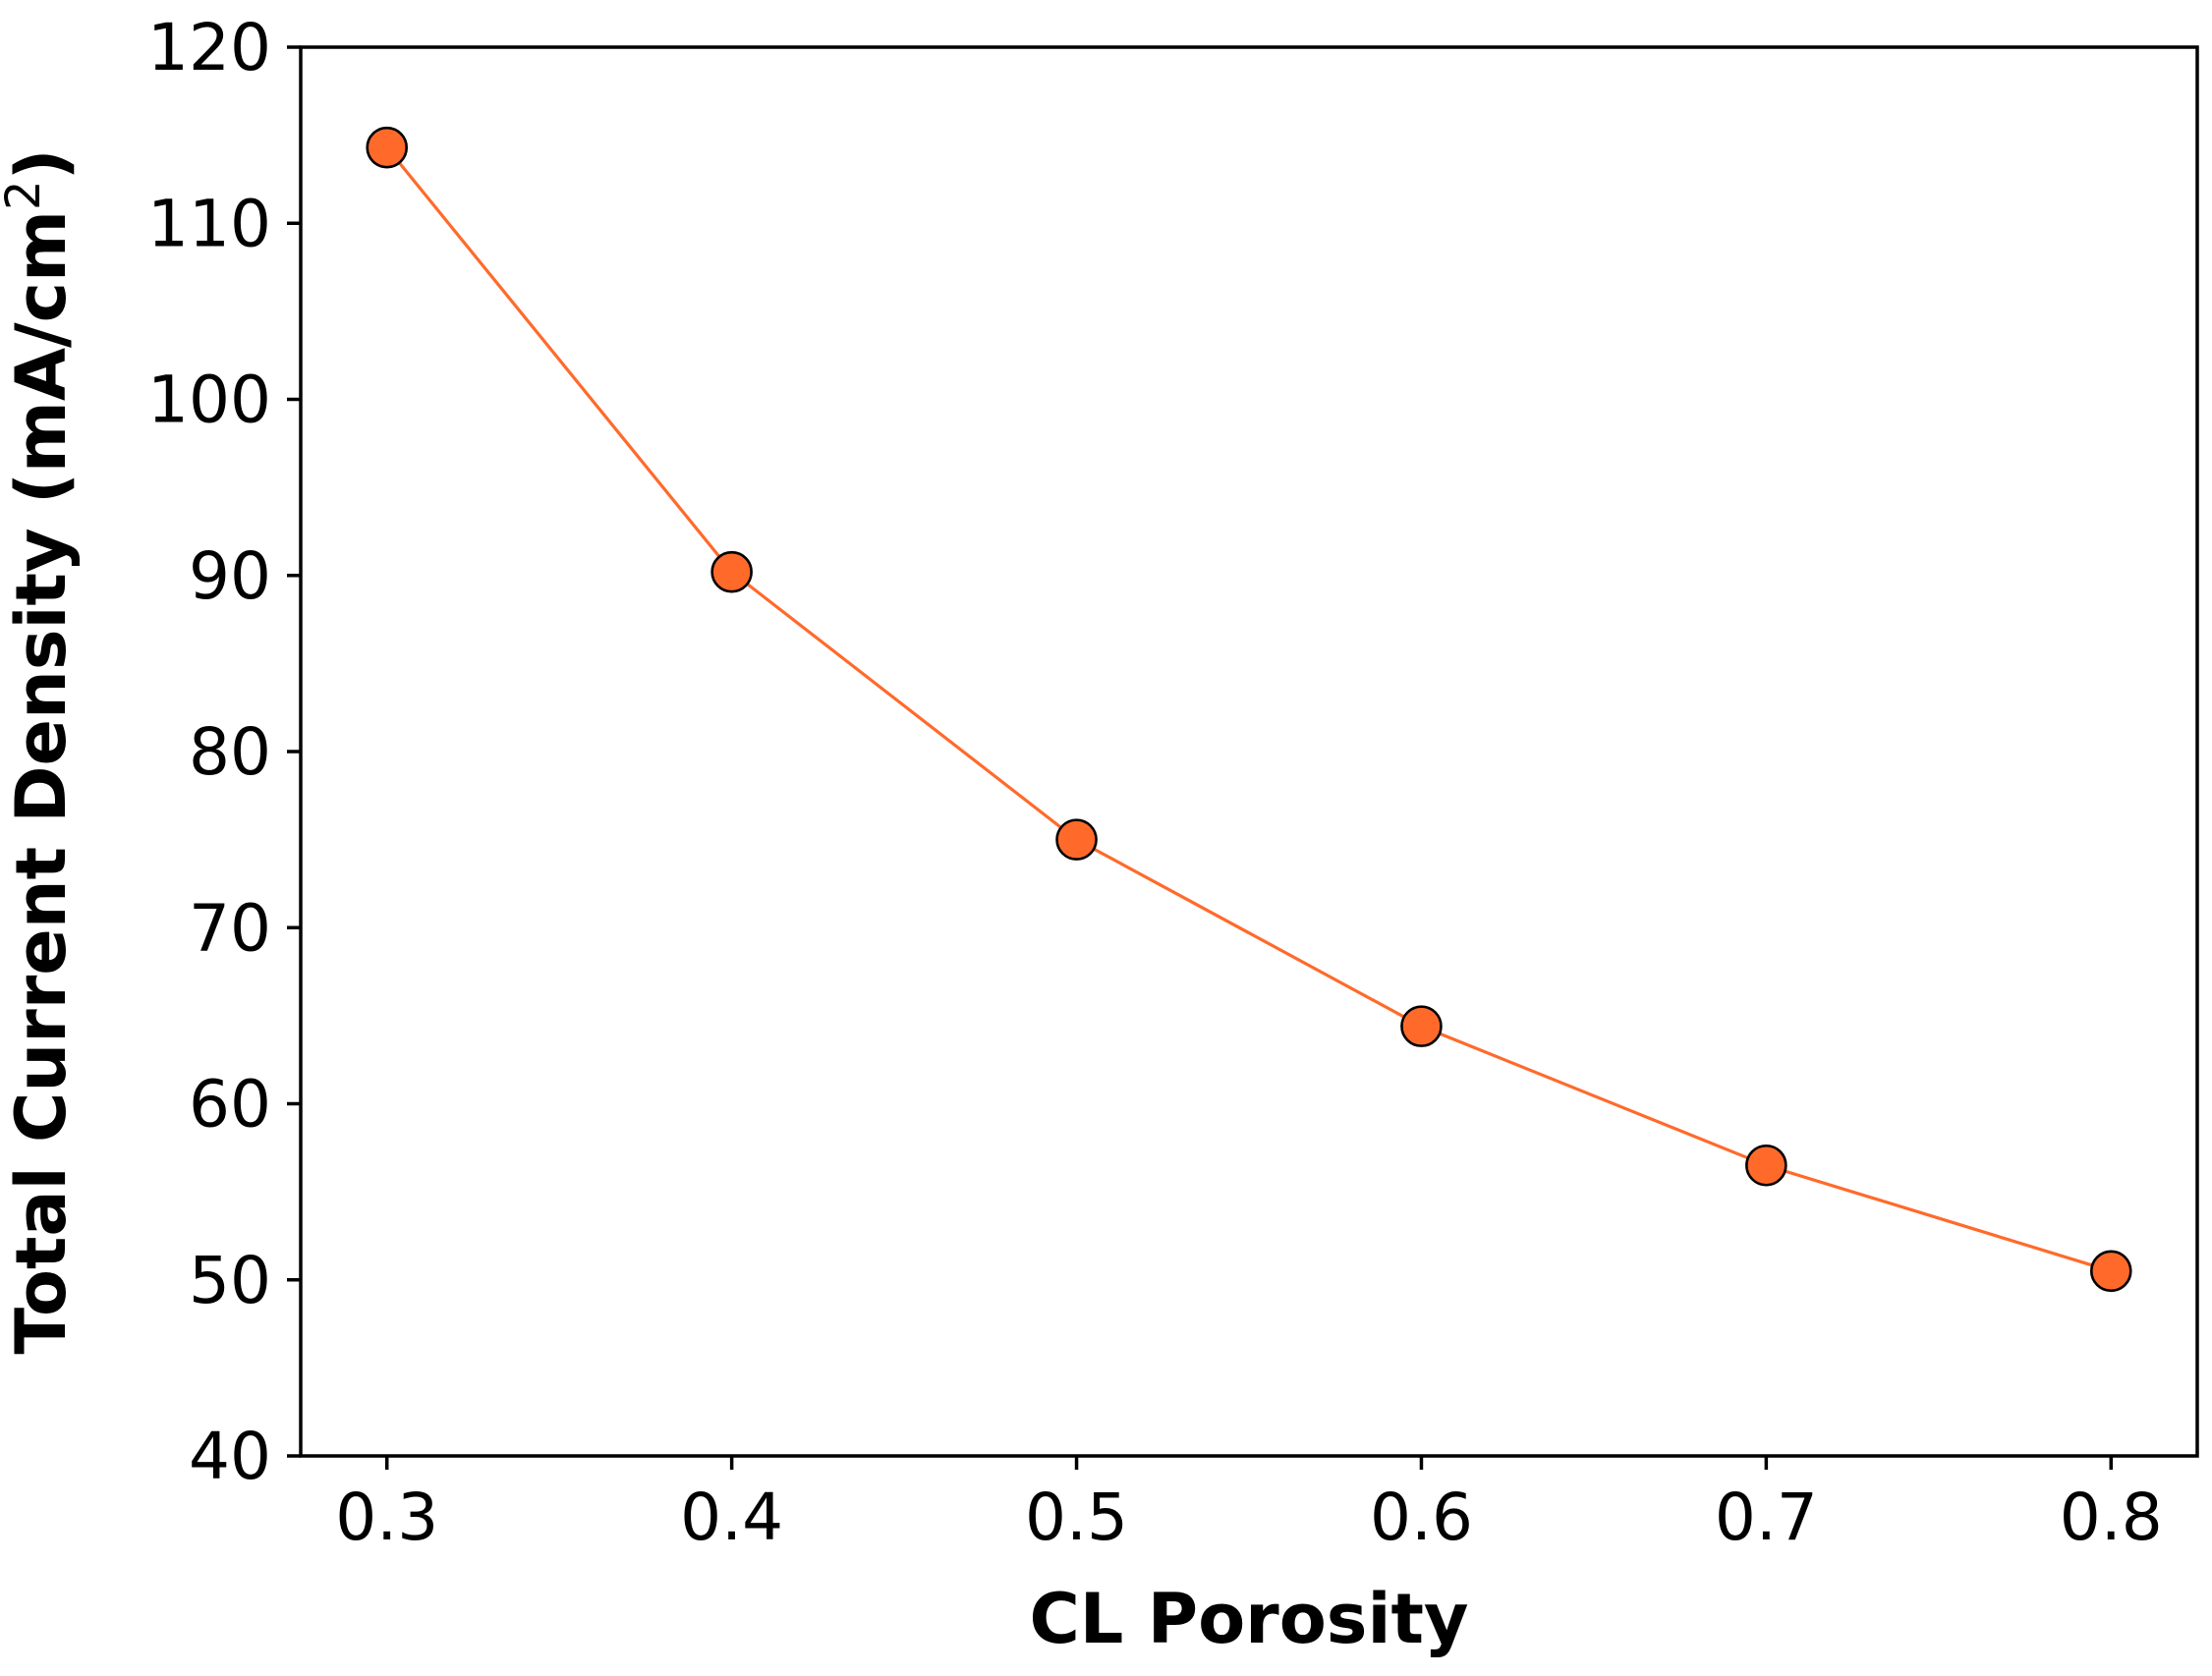 This screenshot has width=2212, height=1676. I want to click on y-axis-title-main: Total Current Density (mA/cm, so click(41, 782).